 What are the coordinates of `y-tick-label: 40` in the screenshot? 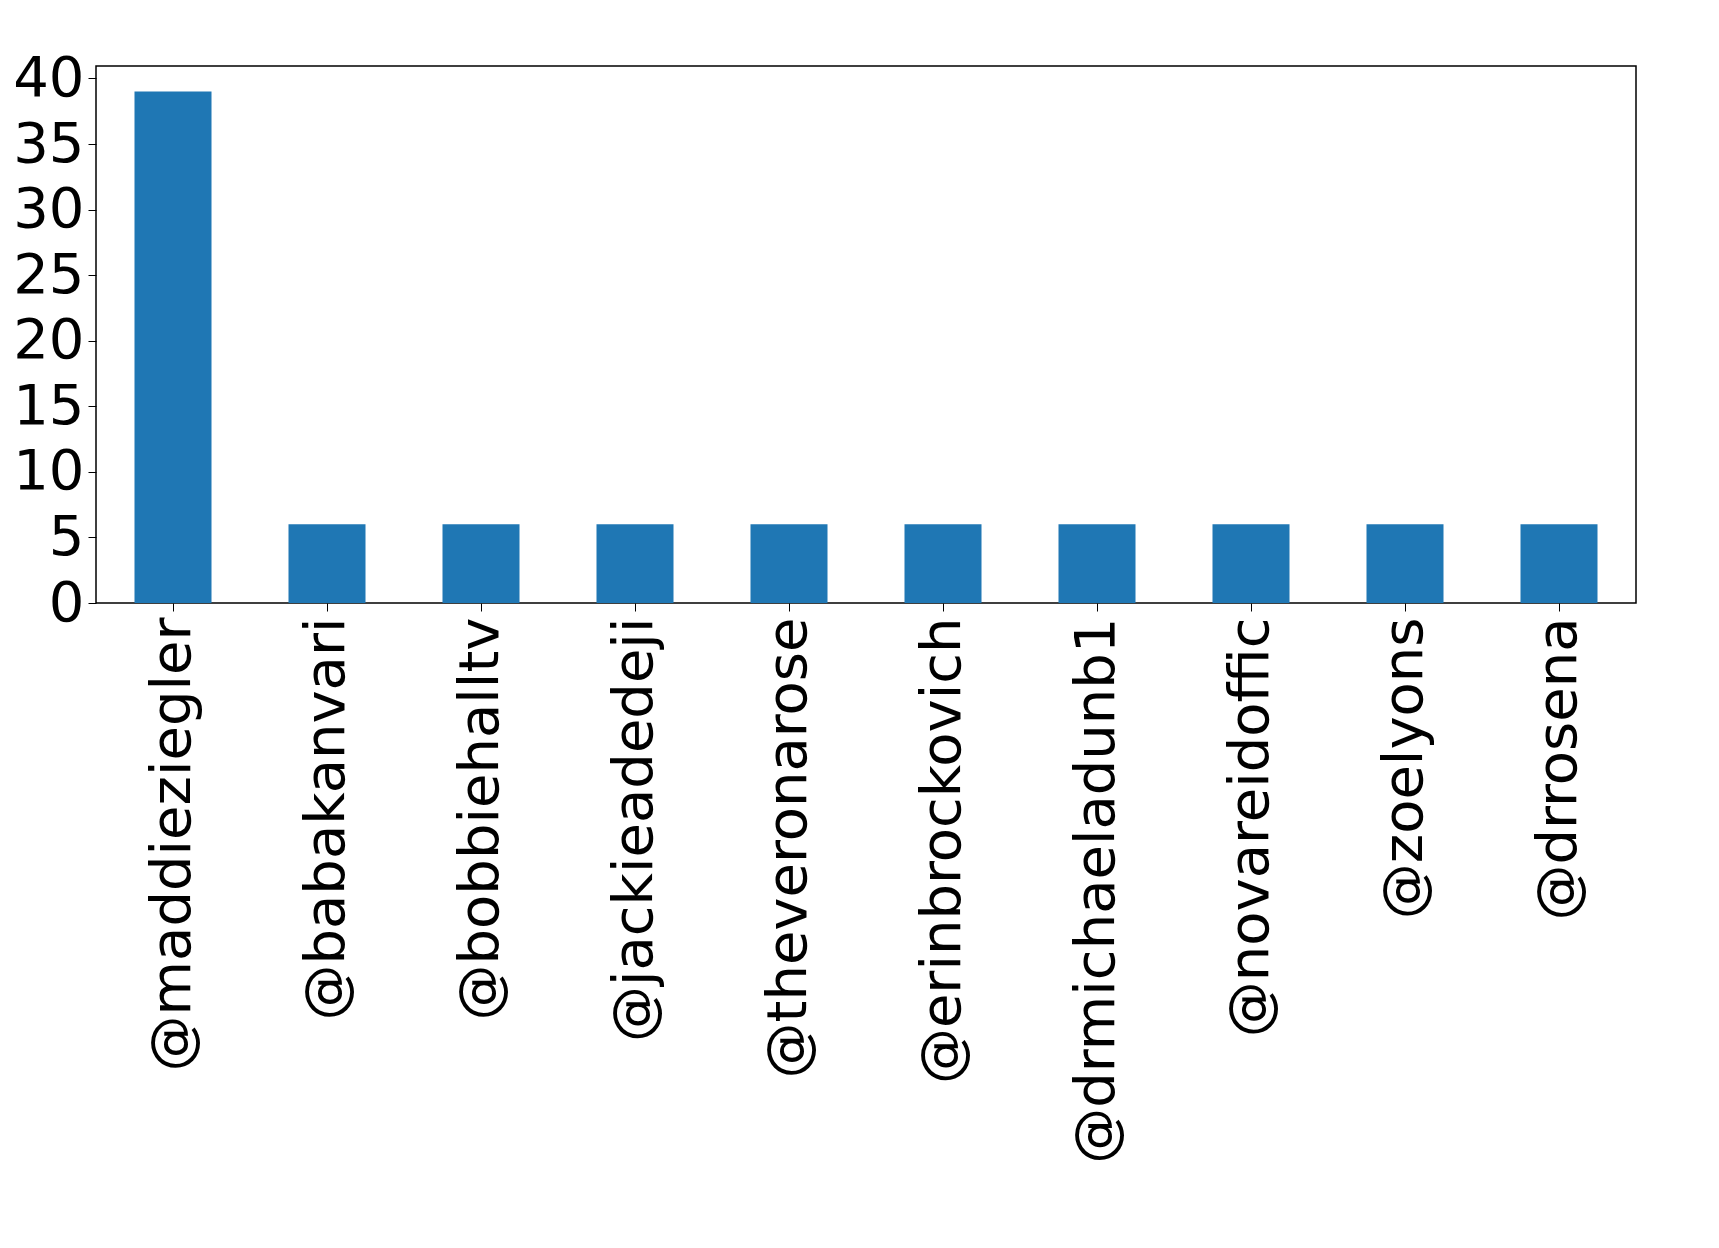 It's located at (49, 76).